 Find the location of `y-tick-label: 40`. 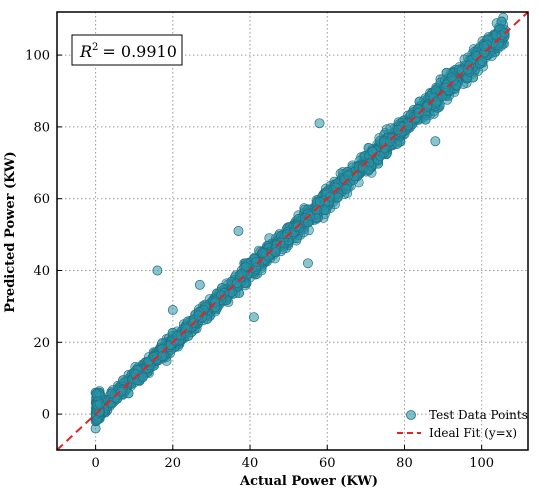

y-tick-label: 40 is located at coordinates (41, 271).